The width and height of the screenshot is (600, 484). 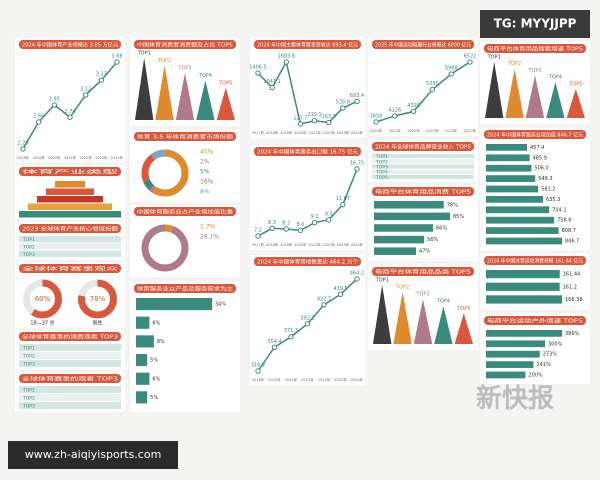 I want to click on value-label: 3.37, so click(x=101, y=75).